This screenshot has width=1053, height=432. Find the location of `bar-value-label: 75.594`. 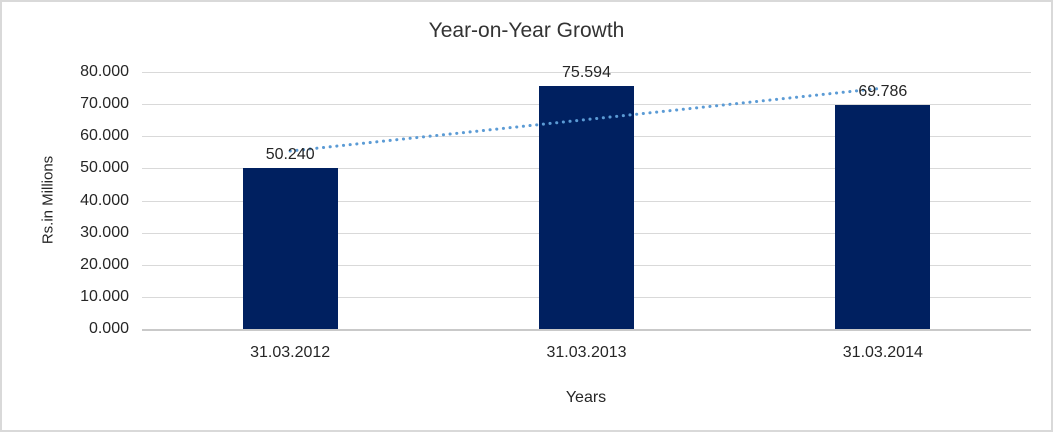

bar-value-label: 75.594 is located at coordinates (586, 73).